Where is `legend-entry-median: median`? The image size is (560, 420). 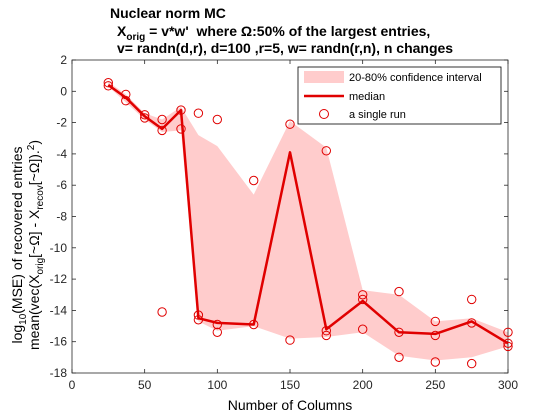 legend-entry-median: median is located at coordinates (367, 97).